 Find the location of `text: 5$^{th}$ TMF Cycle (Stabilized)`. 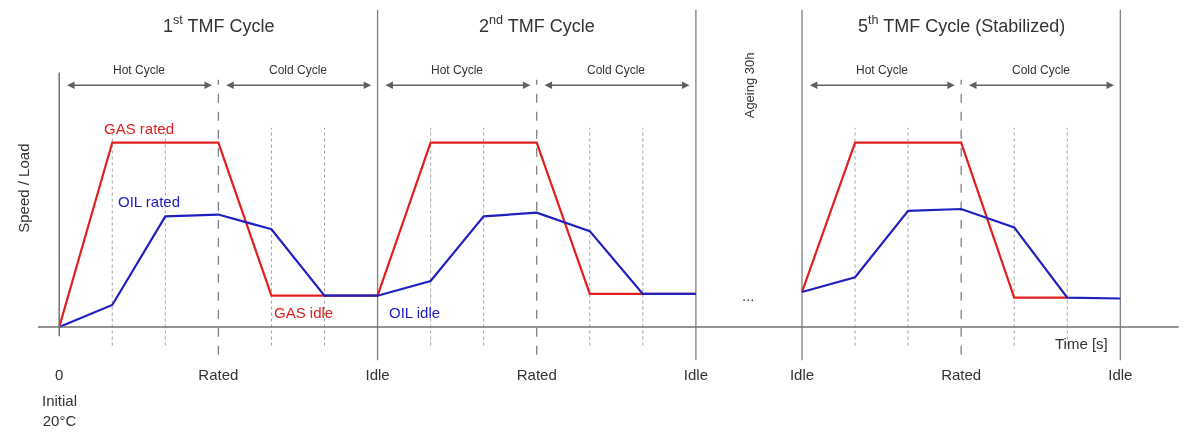

text: 5$^{th}$ TMF Cycle (Stabilized) is located at coordinates (962, 24).